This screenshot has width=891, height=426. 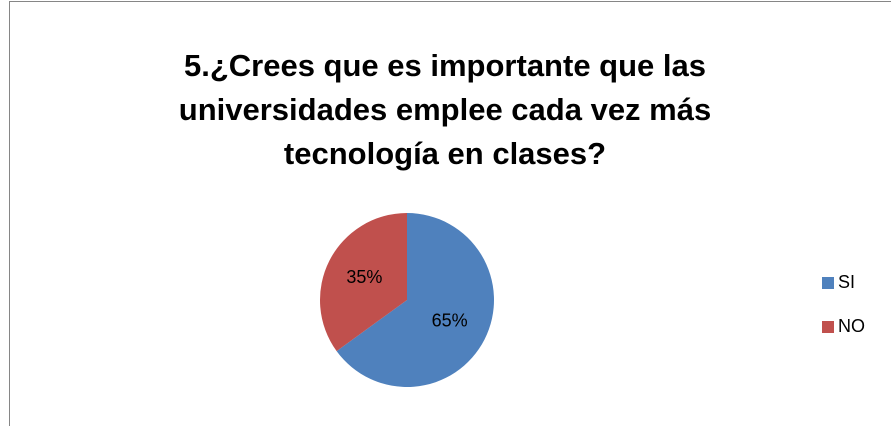 What do you see at coordinates (364, 277) in the screenshot?
I see `data-label: 35%` at bounding box center [364, 277].